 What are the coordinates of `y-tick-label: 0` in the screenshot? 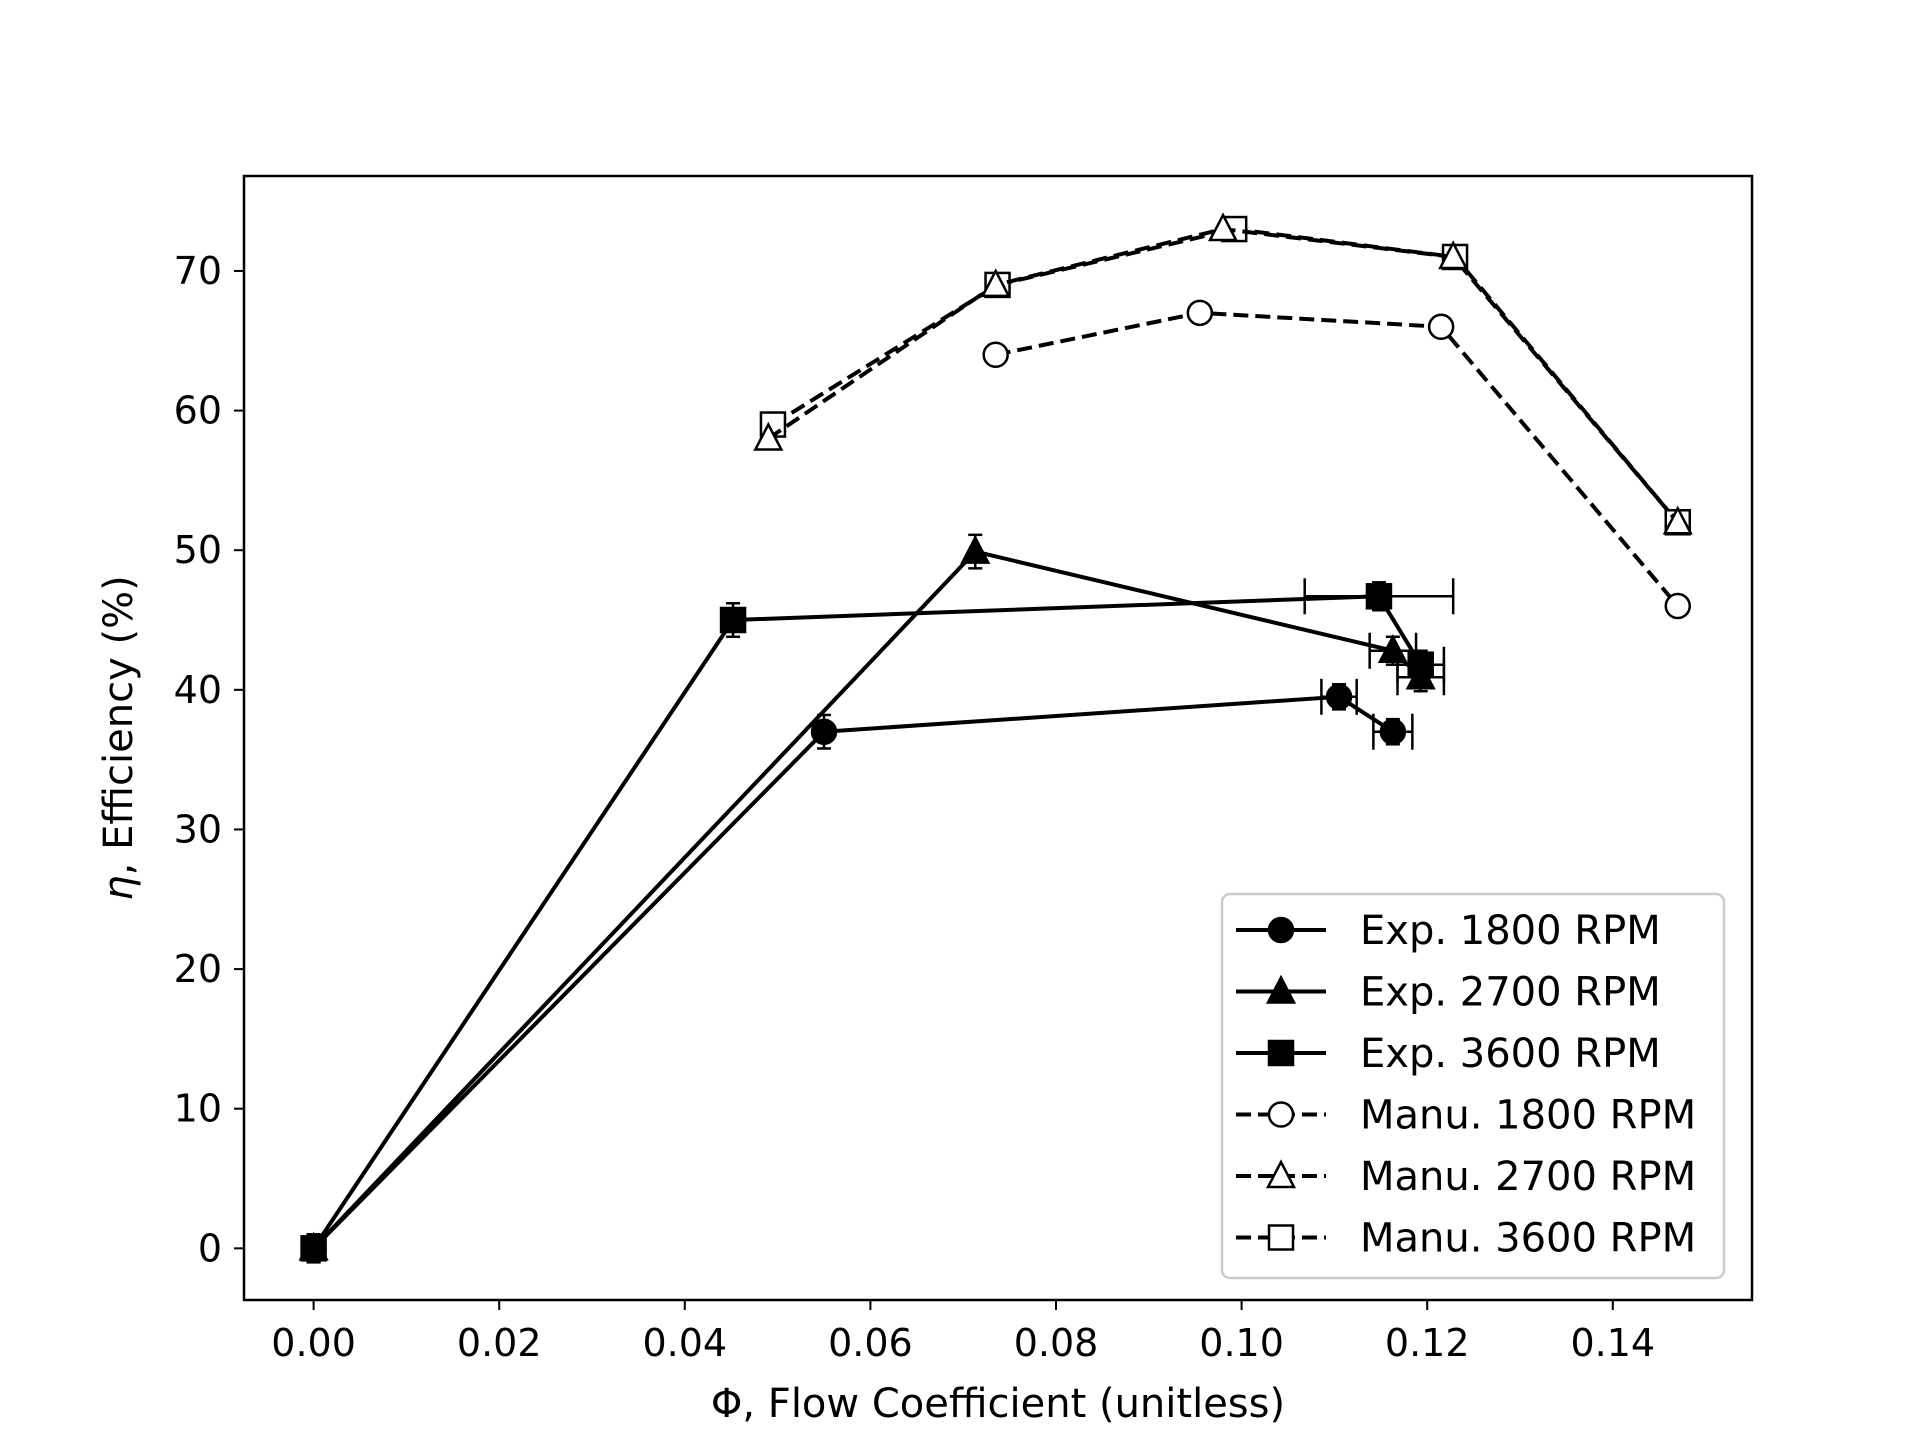 It's located at (210, 1248).